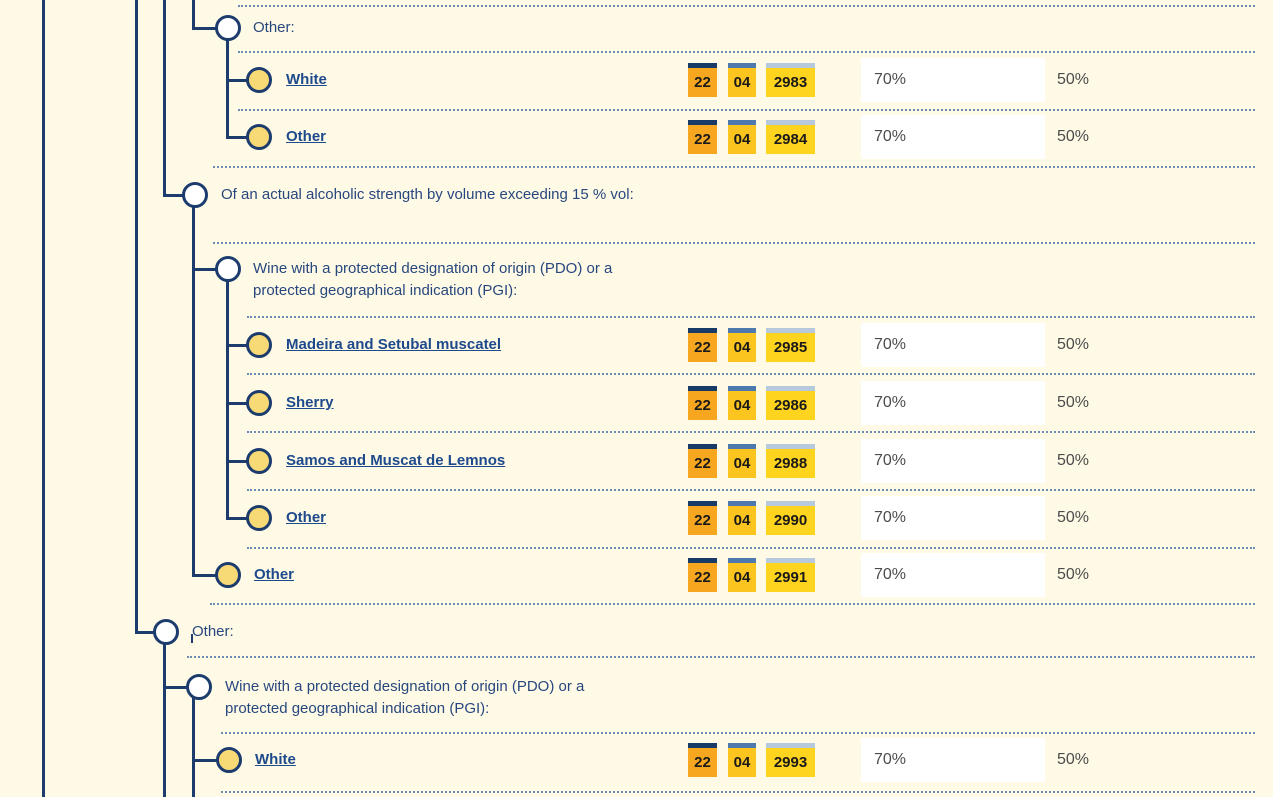 The height and width of the screenshot is (797, 1273). Describe the element at coordinates (790, 518) in the screenshot. I see `code-badge-subheading: 2990` at that location.